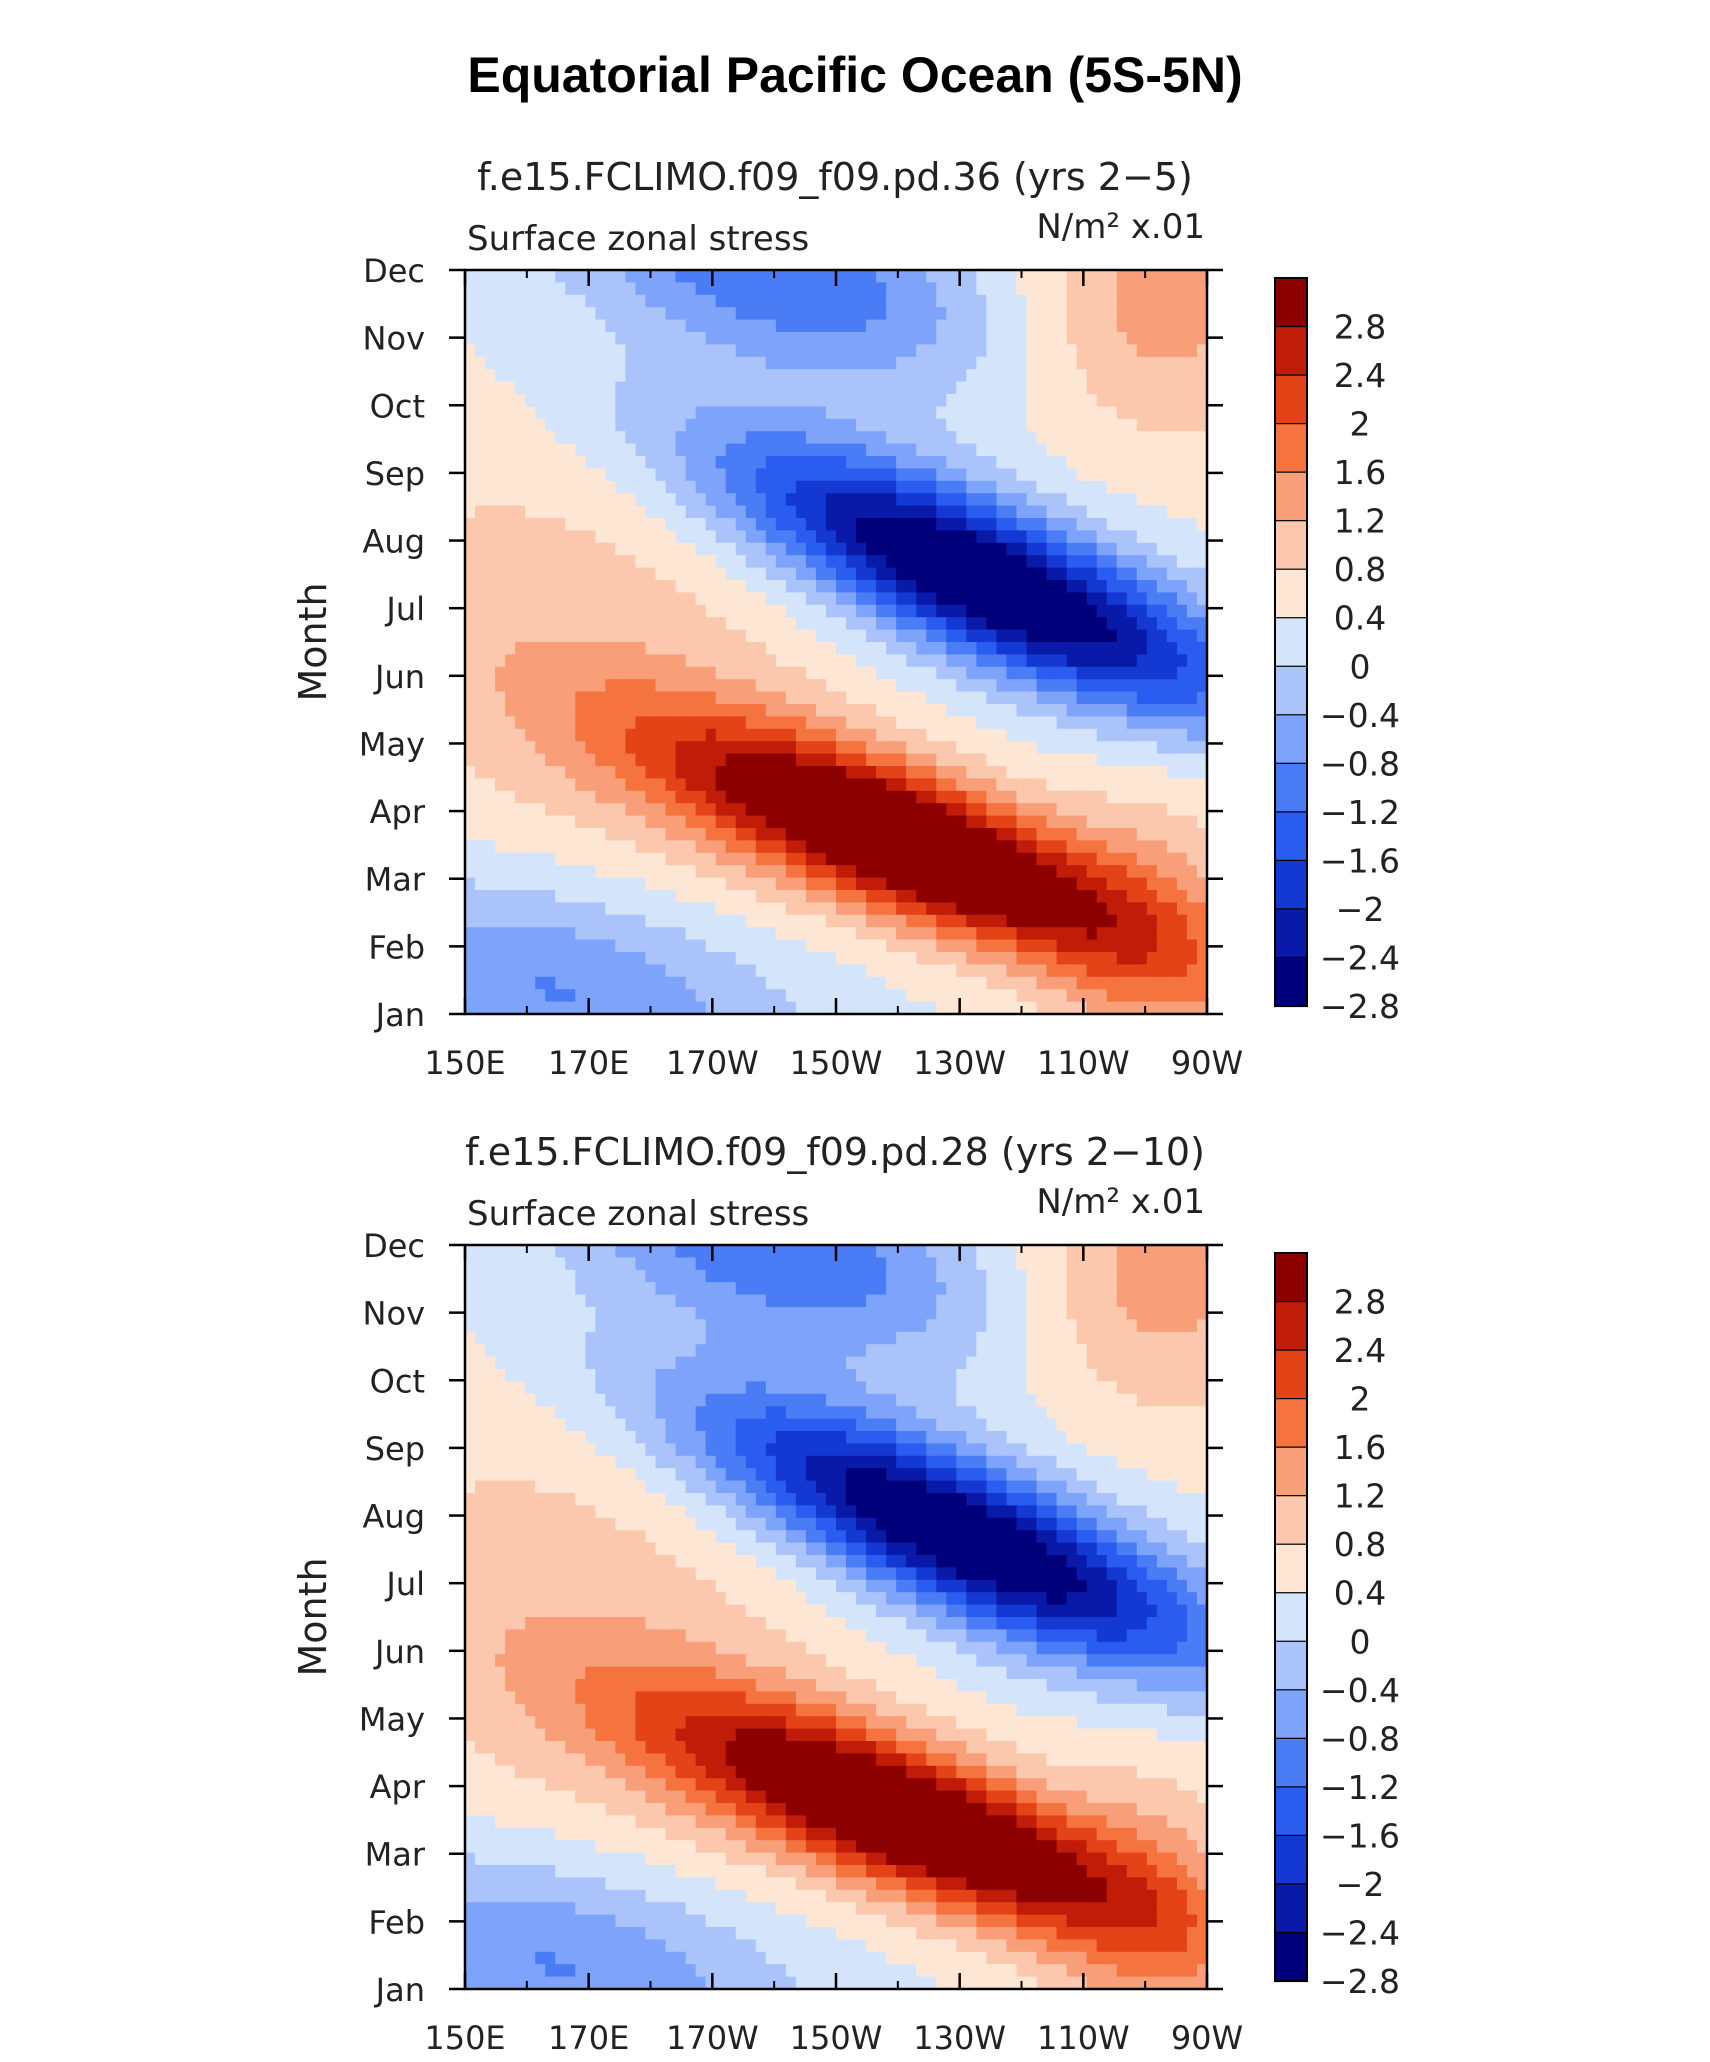 Image resolution: width=1710 pixels, height=2062 pixels. What do you see at coordinates (1360, 957) in the screenshot?
I see `colorbar-label: −2.4` at bounding box center [1360, 957].